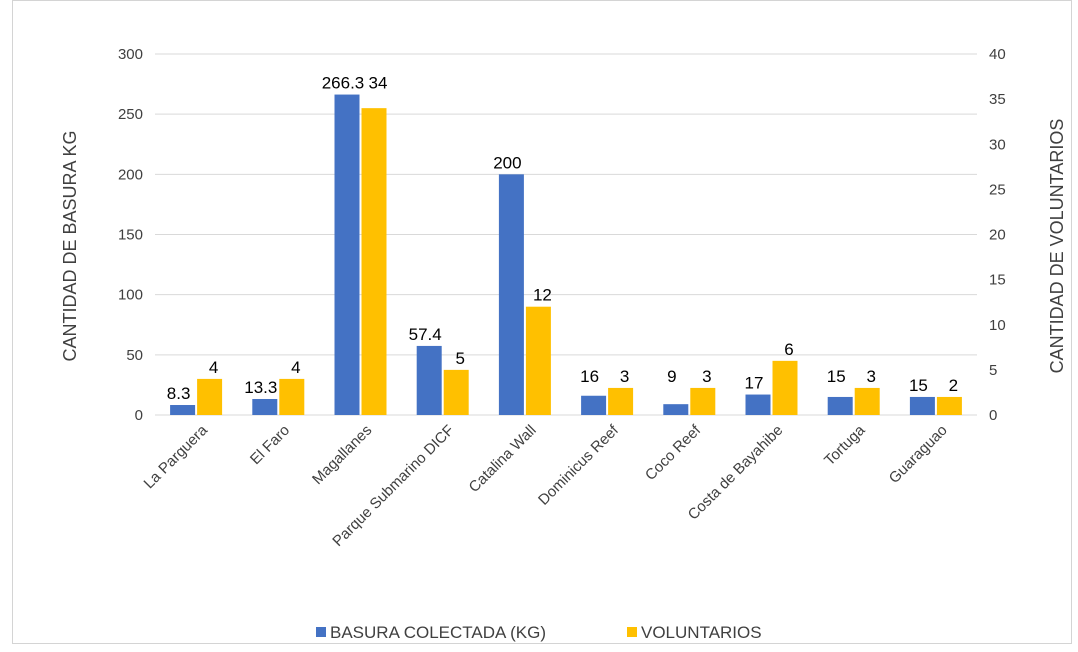  I want to click on right-axis-ticks: 0 5 10 15 20 25 30 35 40, so click(997, 235).